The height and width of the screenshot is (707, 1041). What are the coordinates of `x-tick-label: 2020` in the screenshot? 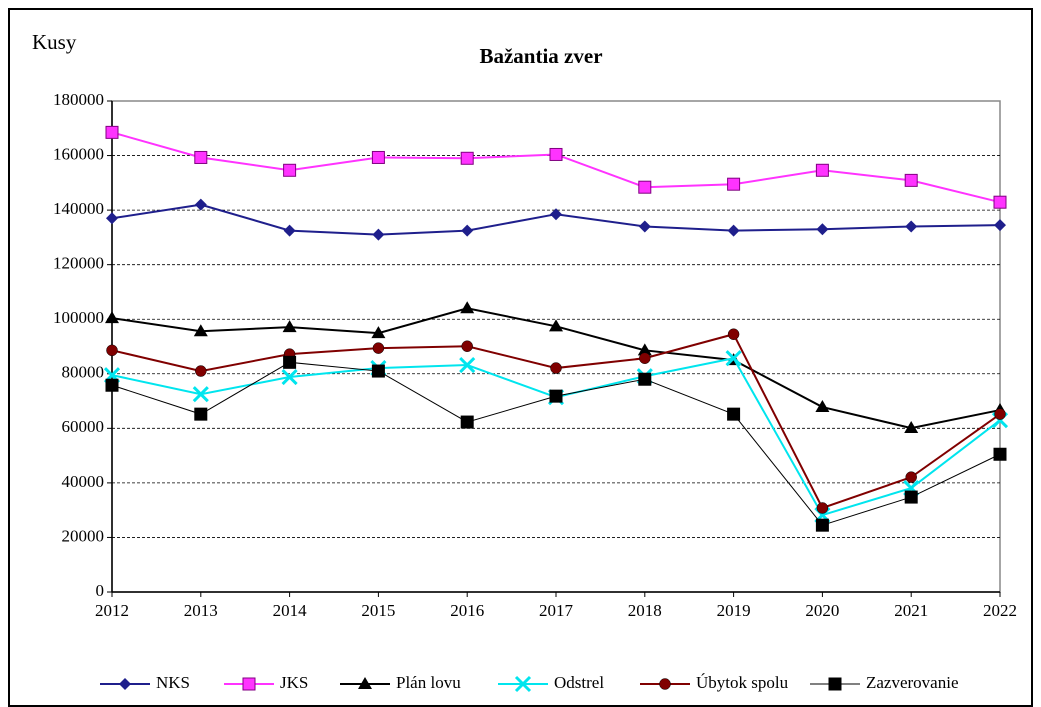 It's located at (822, 610).